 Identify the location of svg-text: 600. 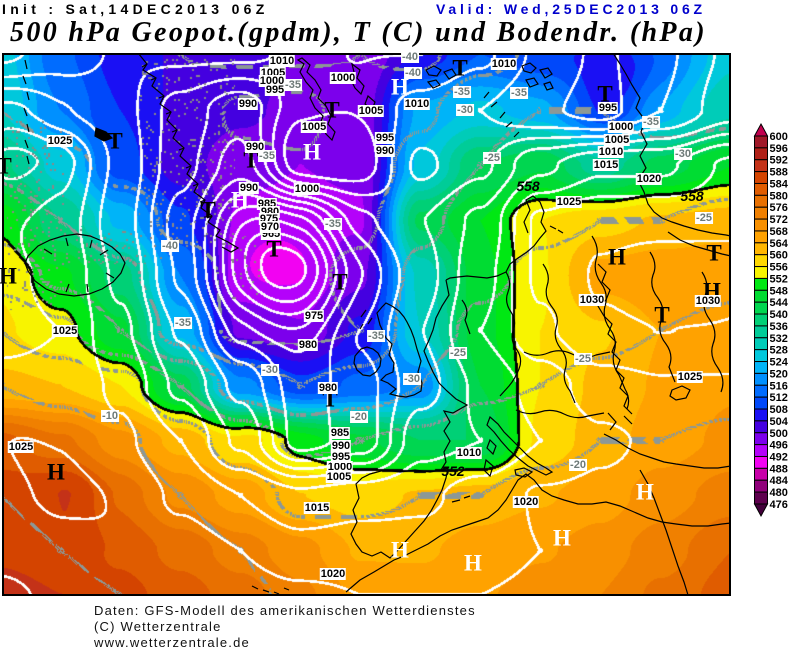
(779, 137).